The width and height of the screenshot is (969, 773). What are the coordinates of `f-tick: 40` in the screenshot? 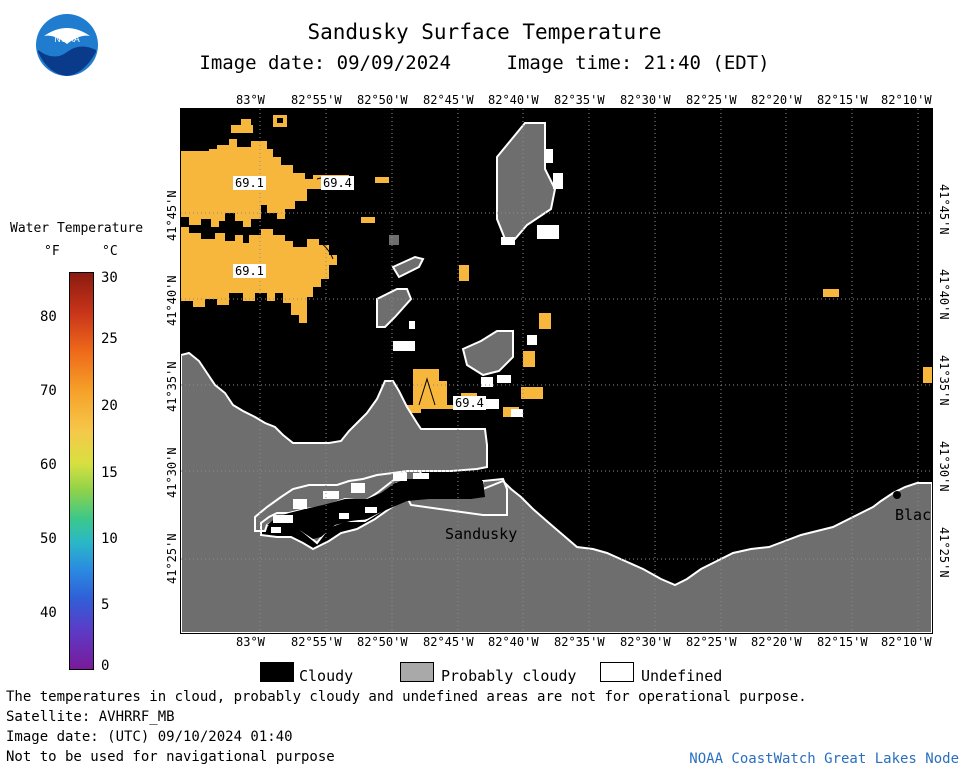 It's located at (48, 613).